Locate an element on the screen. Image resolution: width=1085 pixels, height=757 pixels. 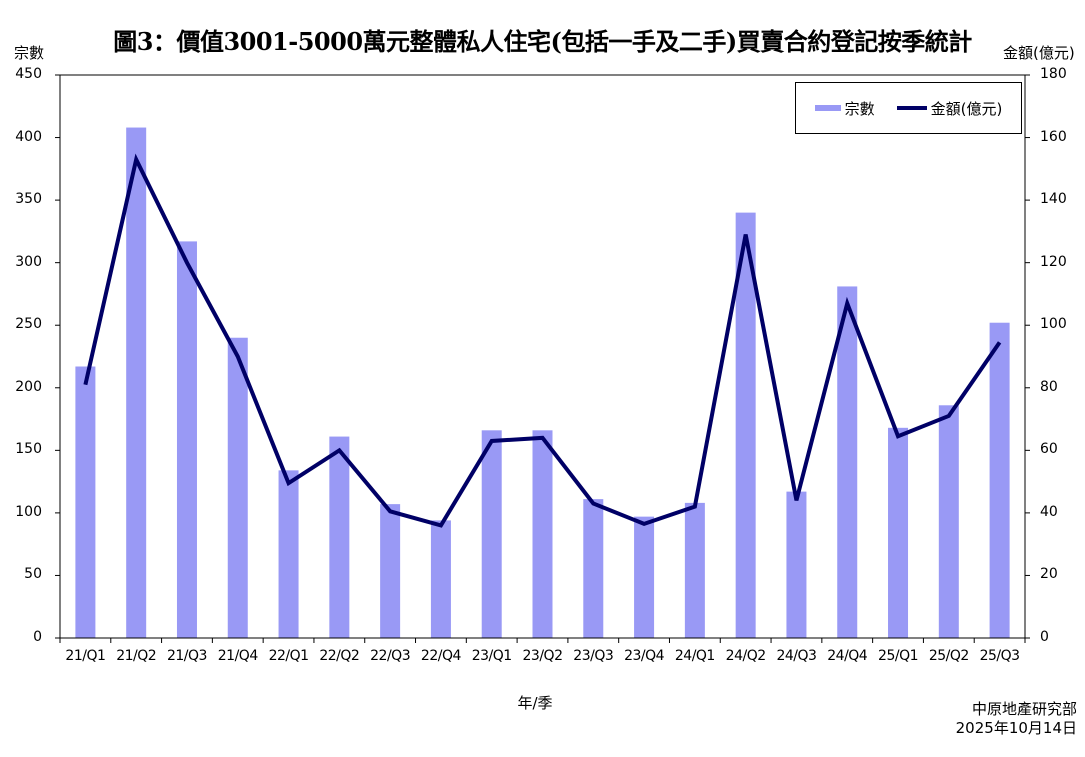
y-tick-label: 400 is located at coordinates (28, 136).